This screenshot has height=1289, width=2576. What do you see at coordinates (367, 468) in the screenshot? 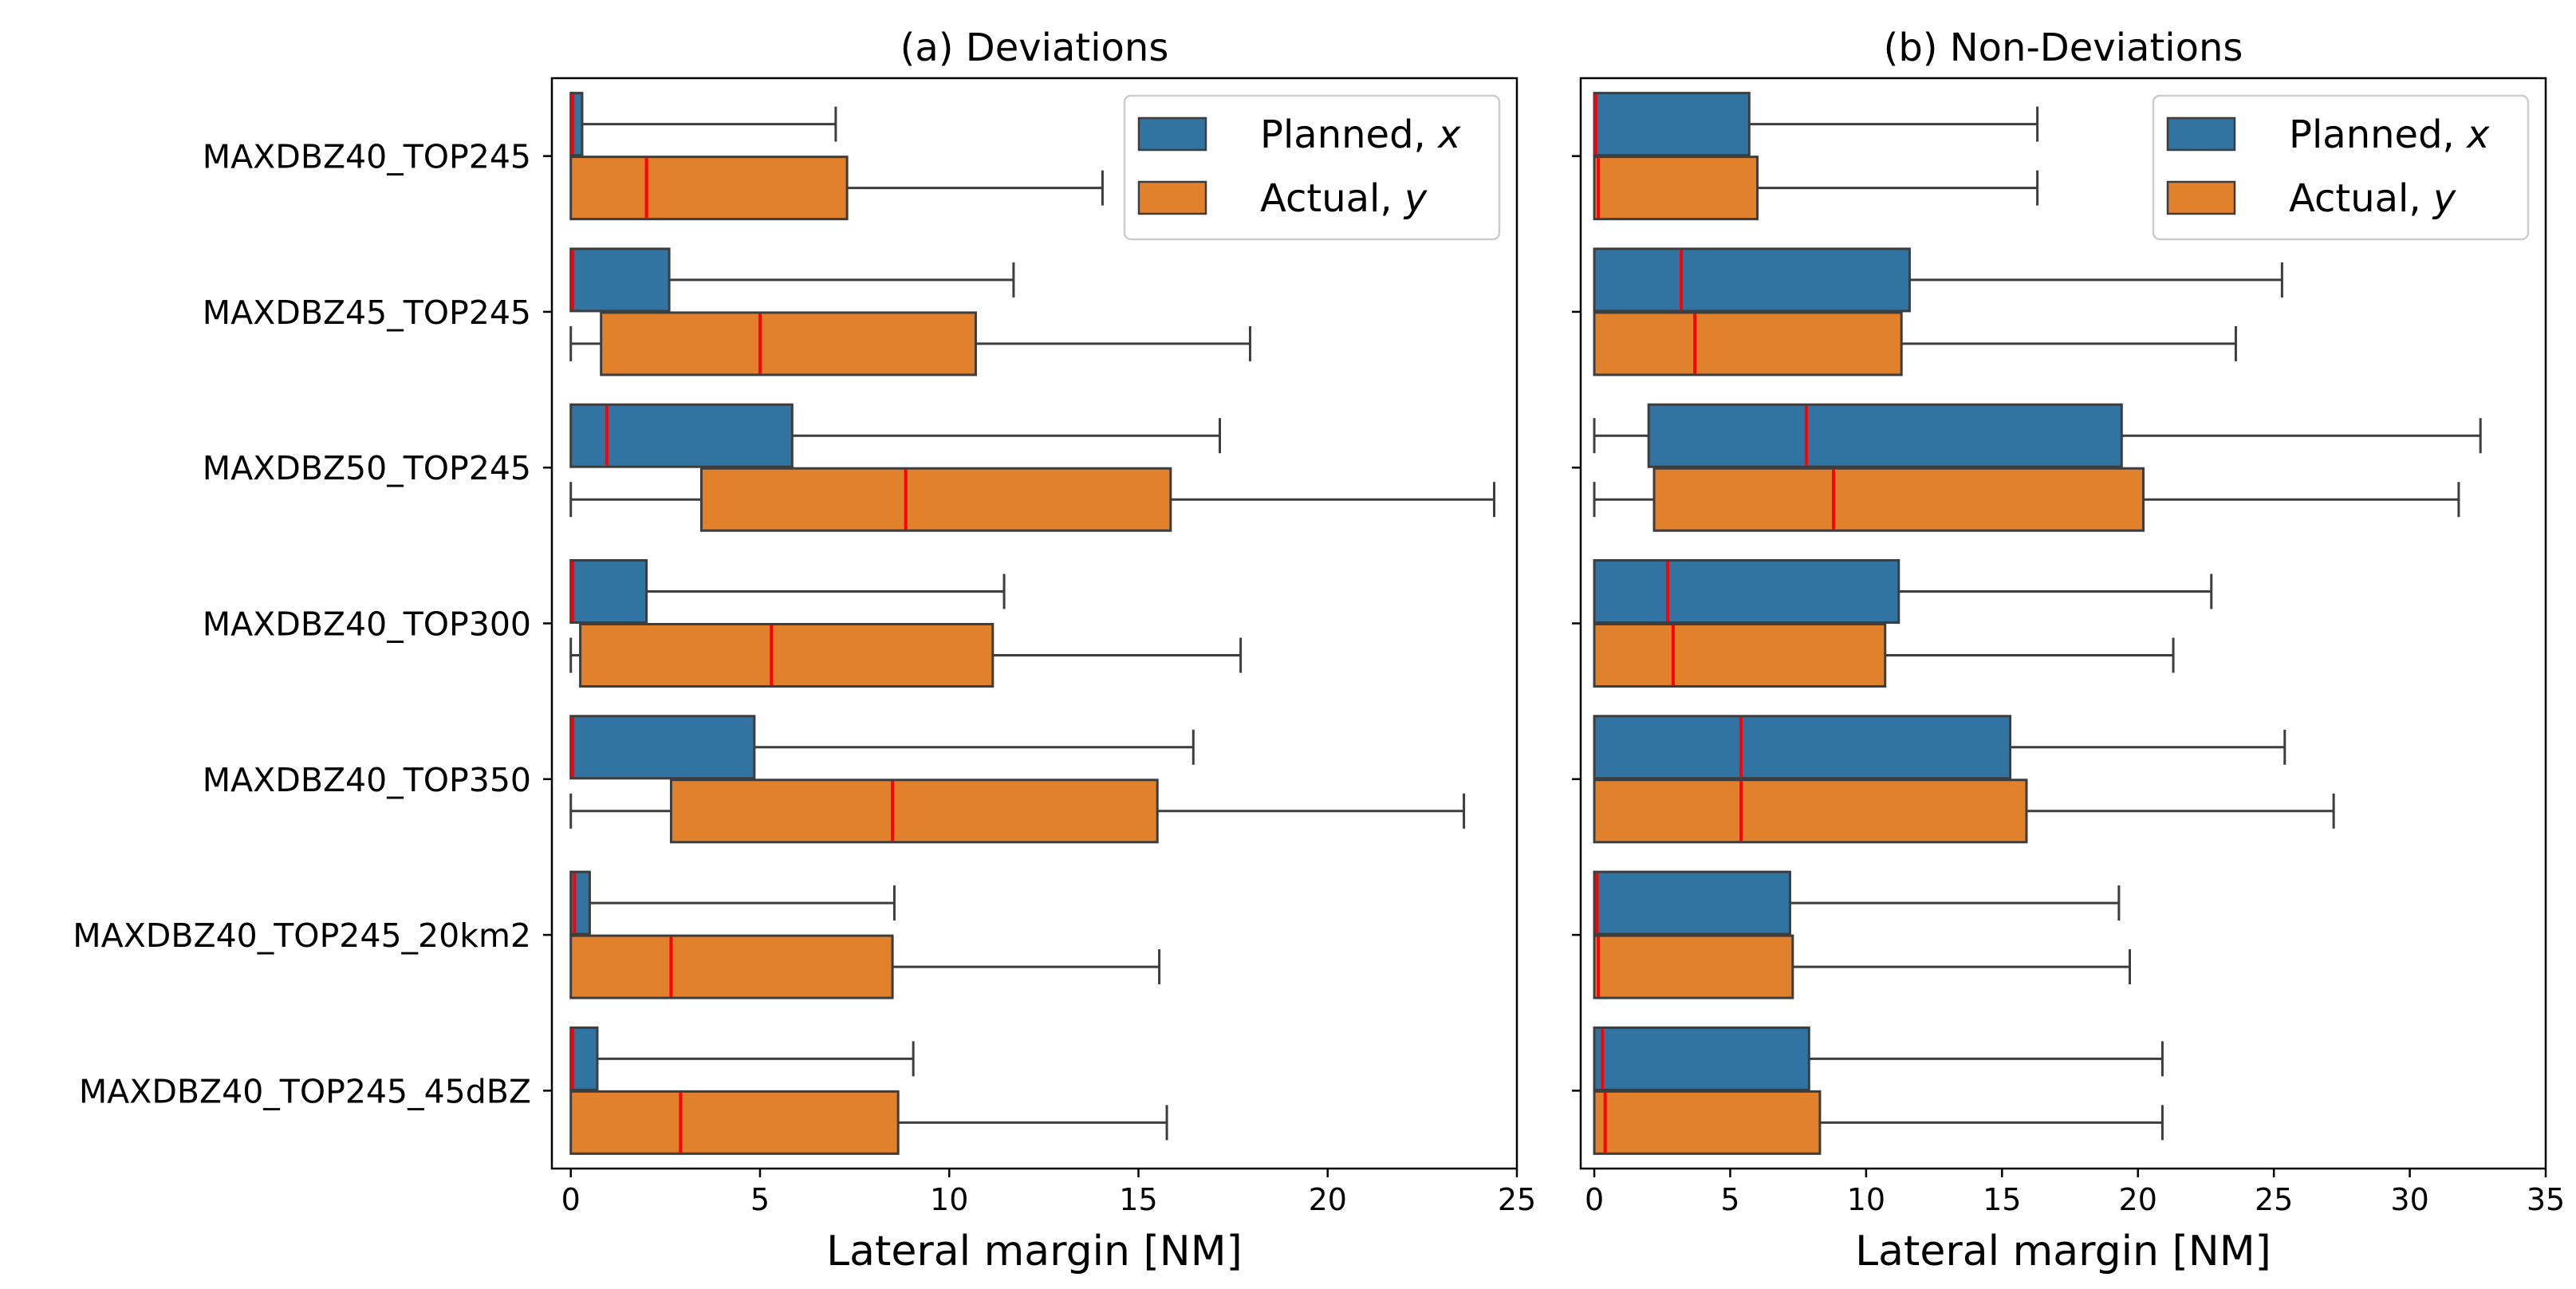
I see `y-tick-label: MAXDBZ50_TOP245` at bounding box center [367, 468].